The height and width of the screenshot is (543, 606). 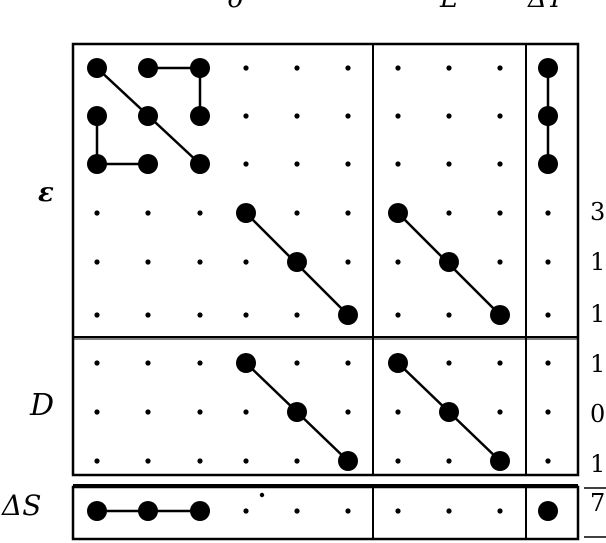 What do you see at coordinates (598, 503) in the screenshot?
I see `row-value-7: 7` at bounding box center [598, 503].